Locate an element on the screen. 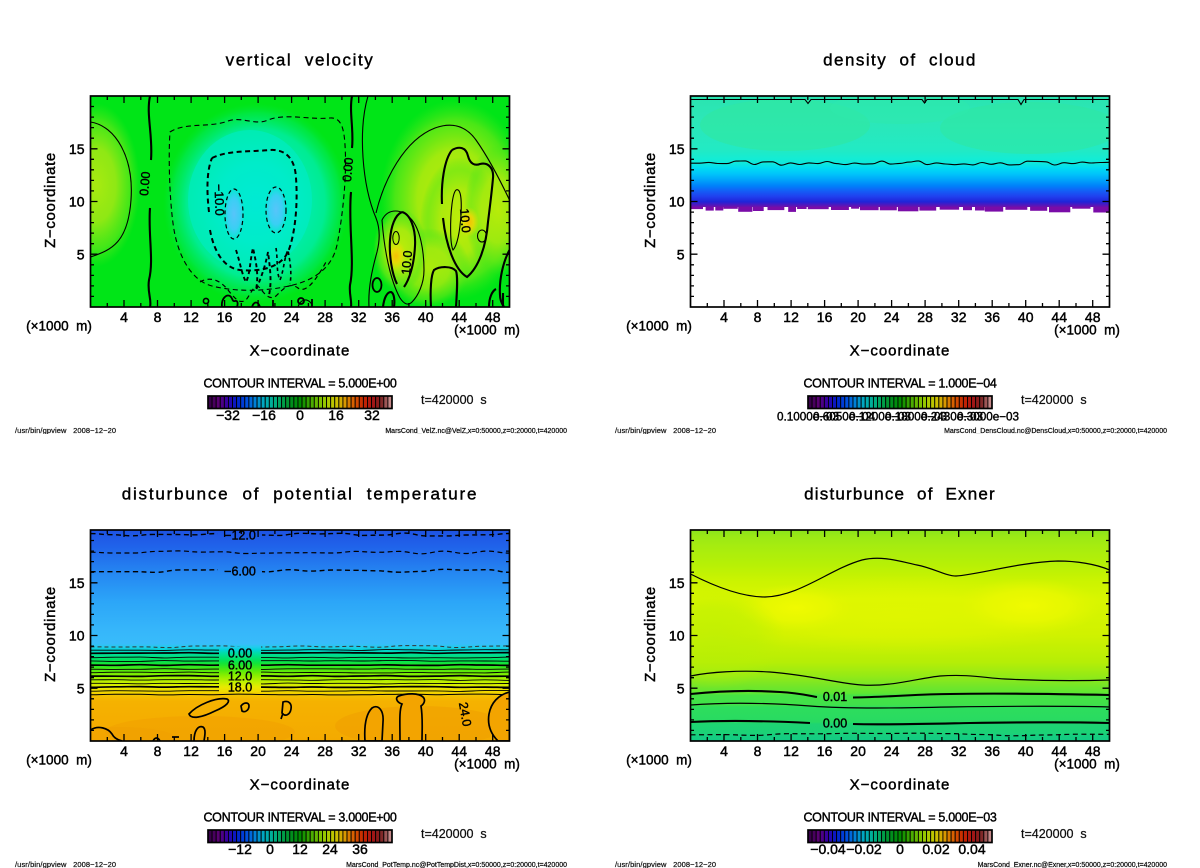 The height and width of the screenshot is (868, 1200). svg-text: −16 is located at coordinates (264, 415).